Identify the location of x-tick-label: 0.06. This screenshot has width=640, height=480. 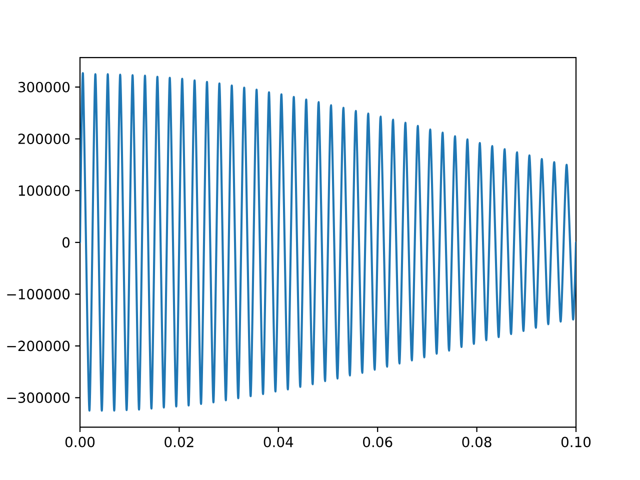
(377, 442).